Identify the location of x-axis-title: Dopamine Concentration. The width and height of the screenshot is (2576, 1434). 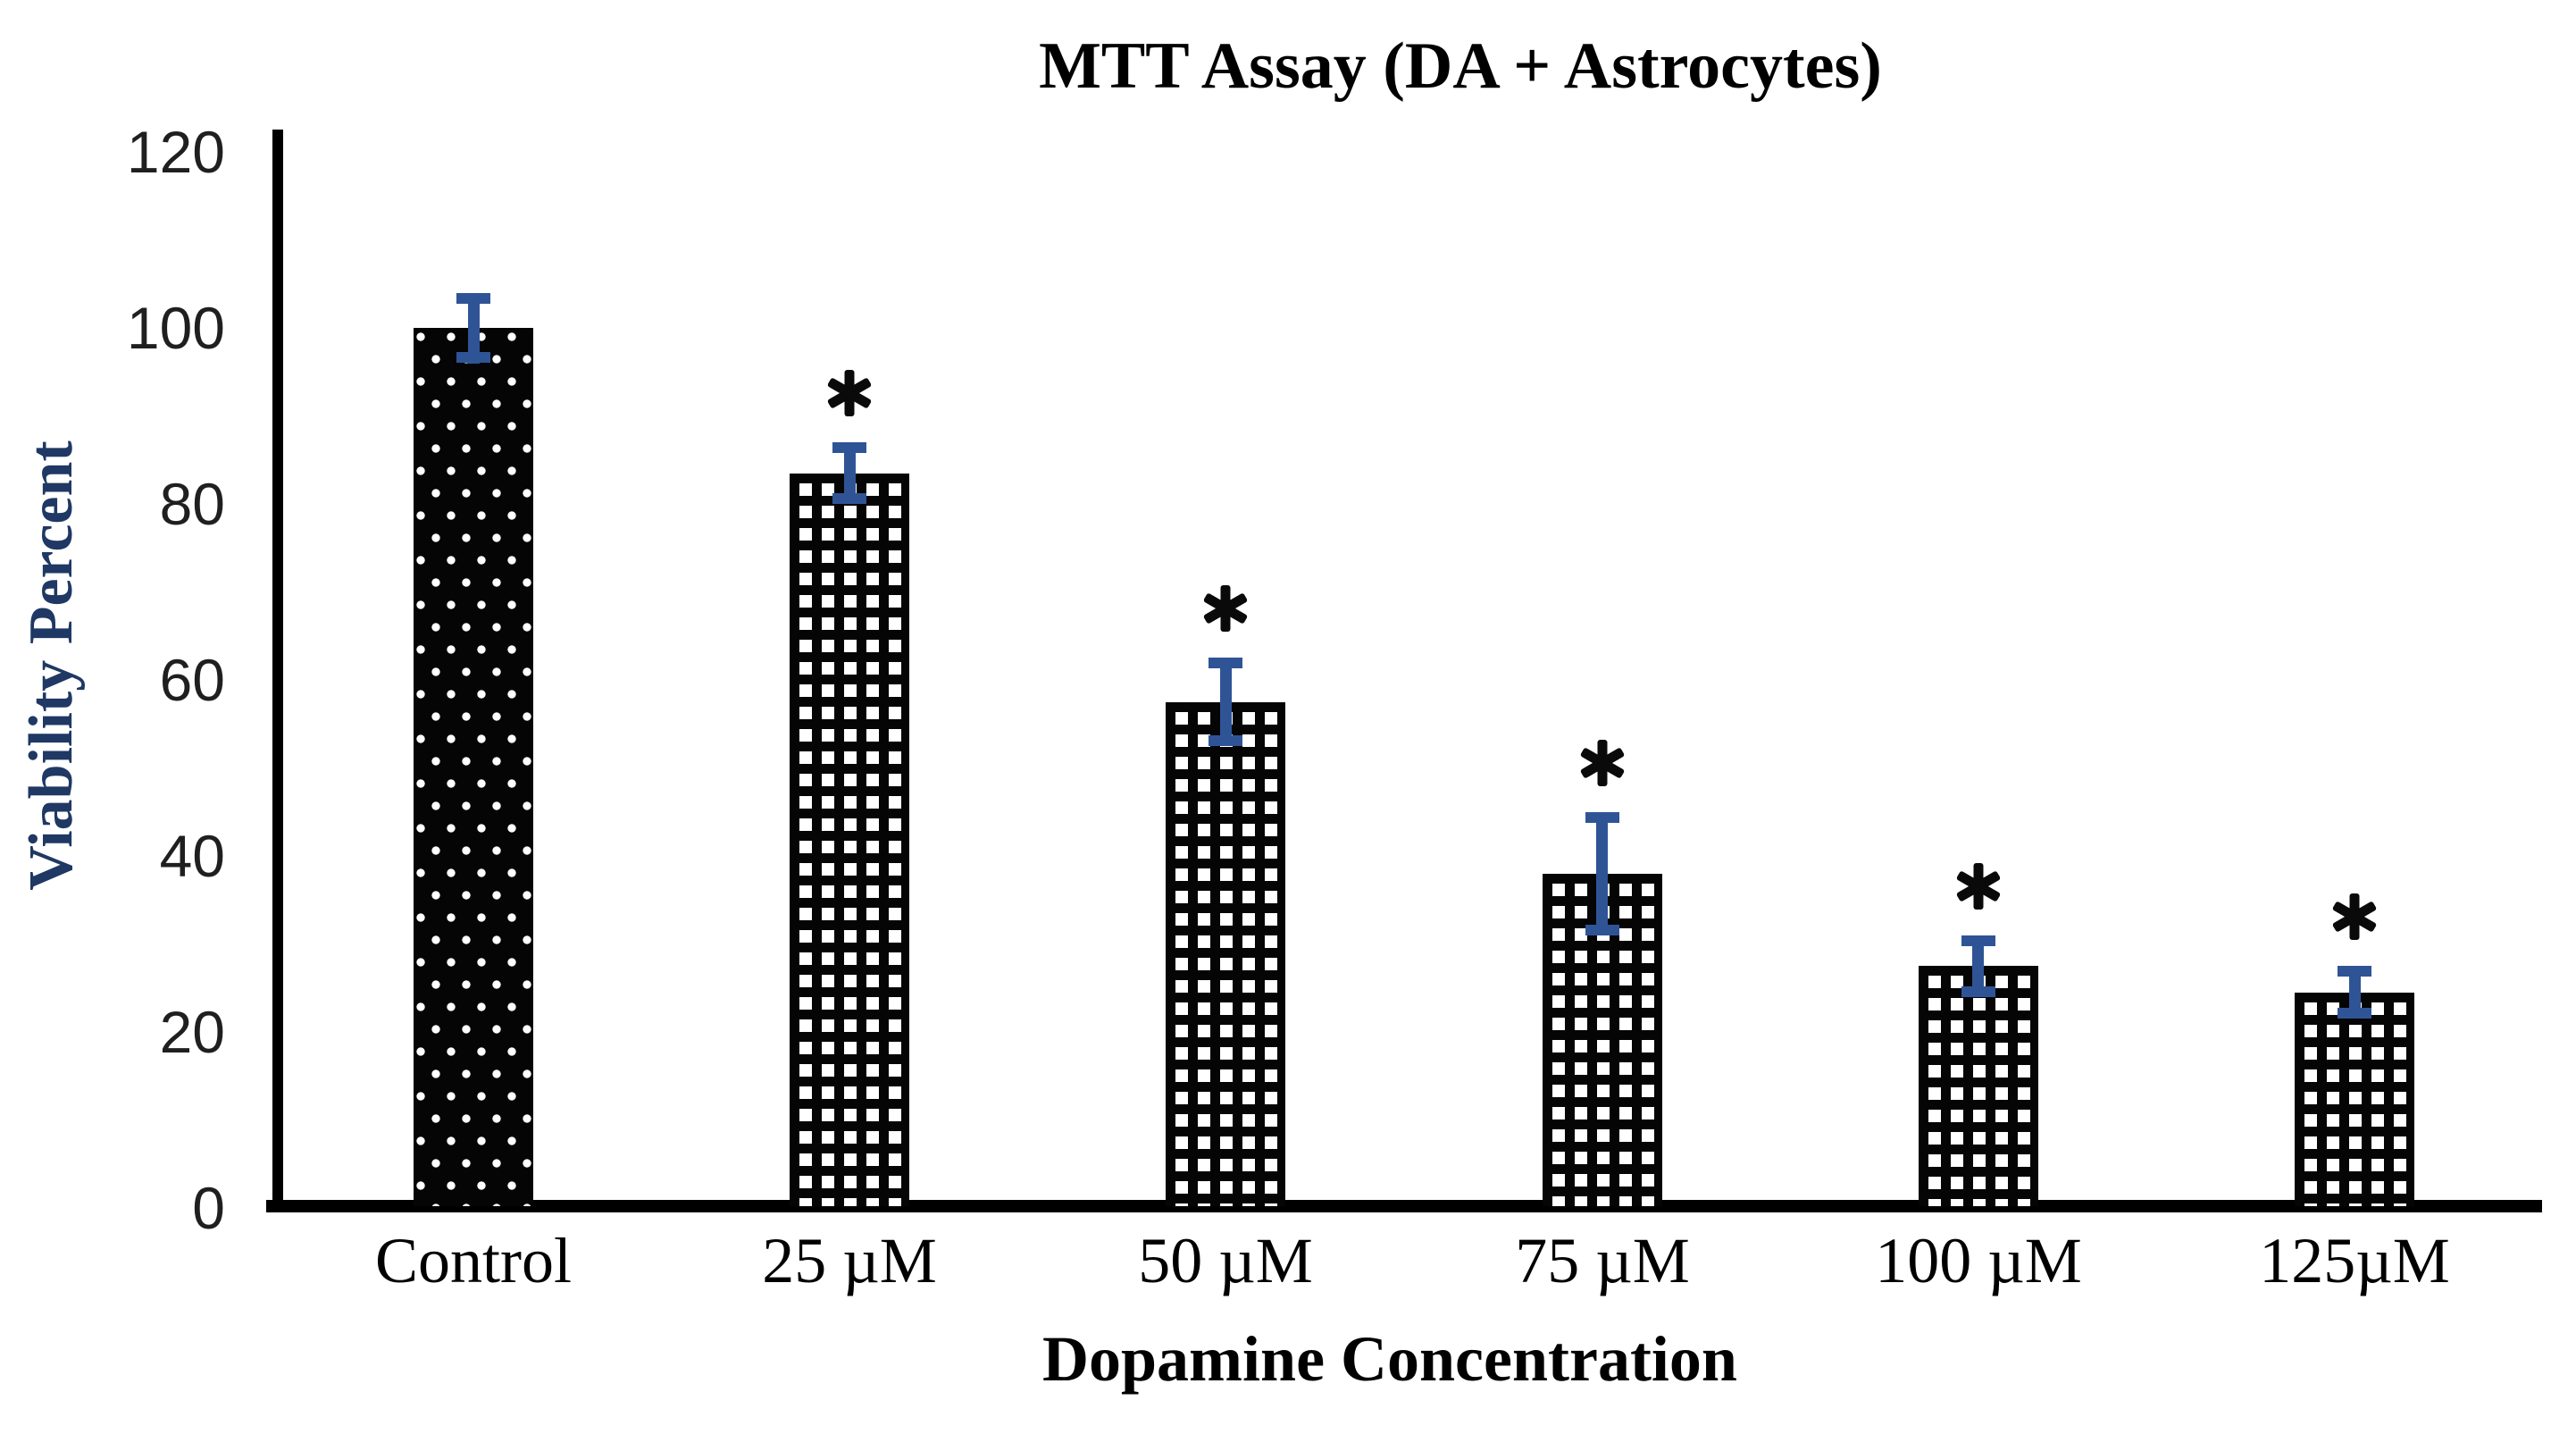
(1390, 1359).